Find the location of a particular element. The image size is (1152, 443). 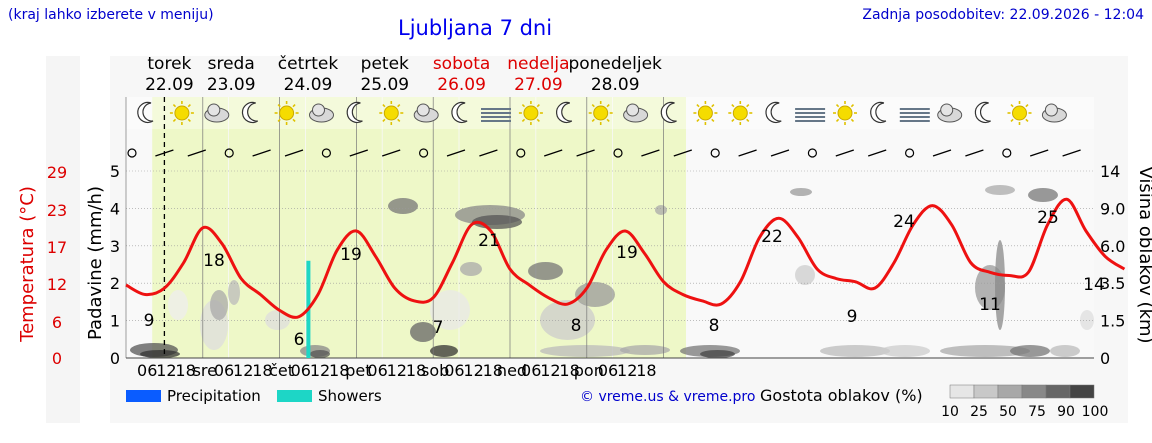

temperature-value-label: 7 is located at coordinates (438, 328).